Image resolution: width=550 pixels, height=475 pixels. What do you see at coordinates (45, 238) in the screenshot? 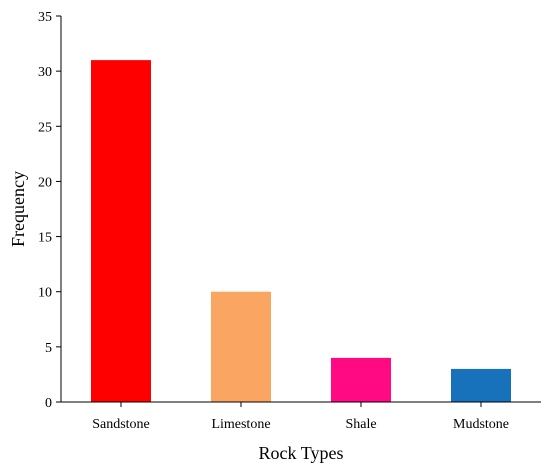
I see `y-tick-label: 15` at bounding box center [45, 238].